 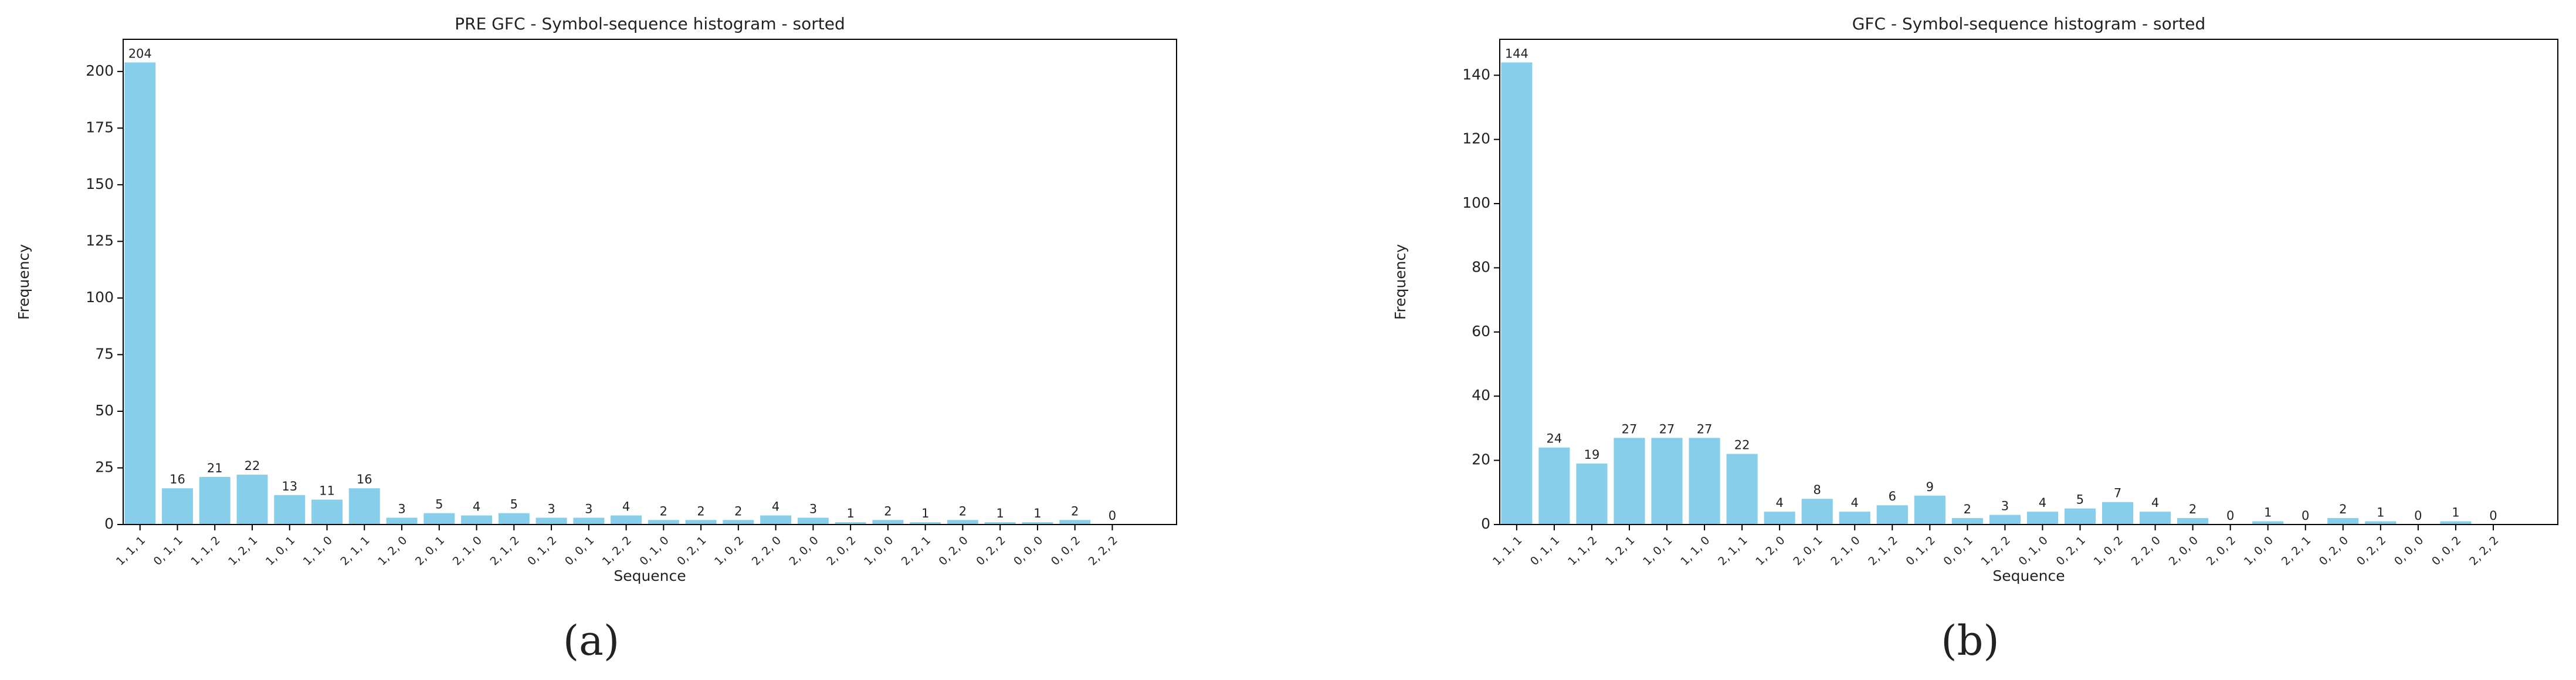 What do you see at coordinates (1667, 429) in the screenshot?
I see `value-label: 27` at bounding box center [1667, 429].